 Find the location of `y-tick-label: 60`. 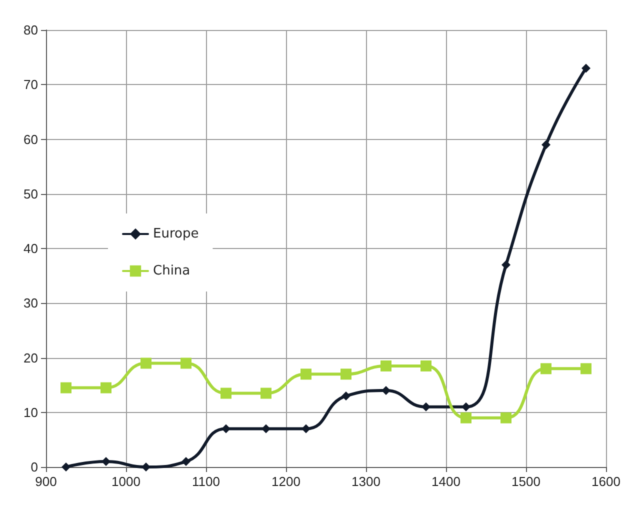

y-tick-label: 60 is located at coordinates (31, 139).